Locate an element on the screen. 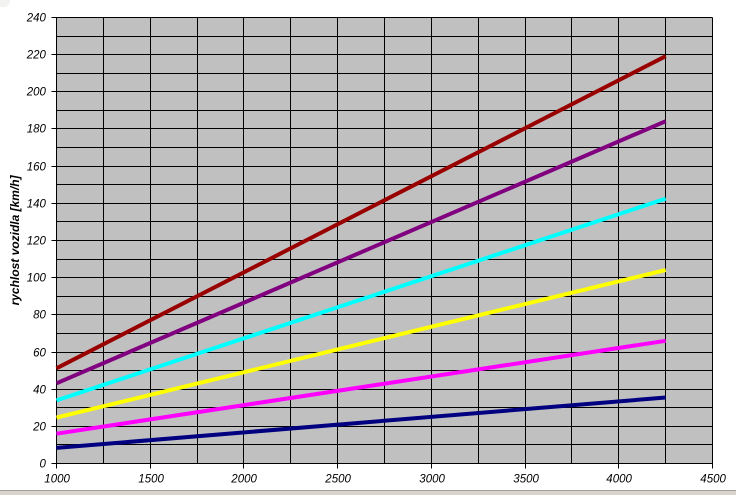 The image size is (736, 500). svg-text: 60 is located at coordinates (39, 353).